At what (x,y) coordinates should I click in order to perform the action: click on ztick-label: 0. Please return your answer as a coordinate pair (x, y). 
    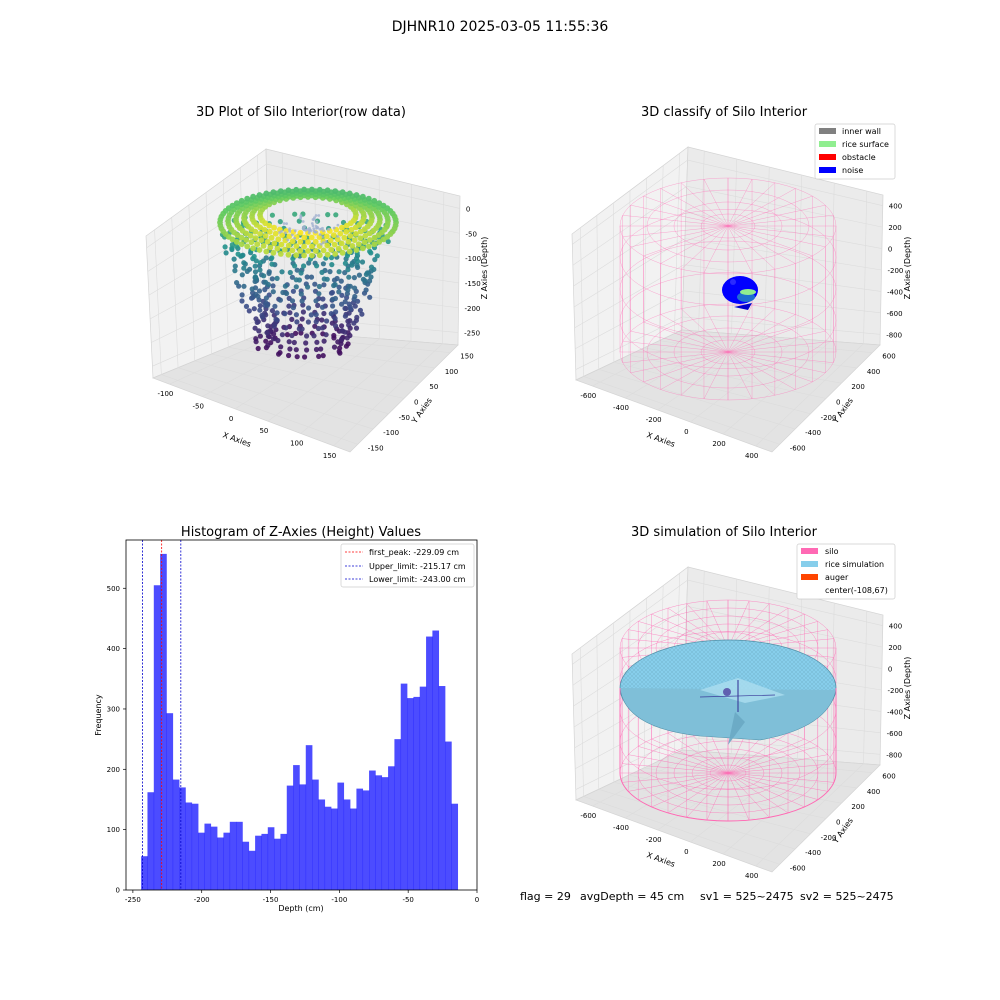
    Looking at the image, I should click on (890, 670).